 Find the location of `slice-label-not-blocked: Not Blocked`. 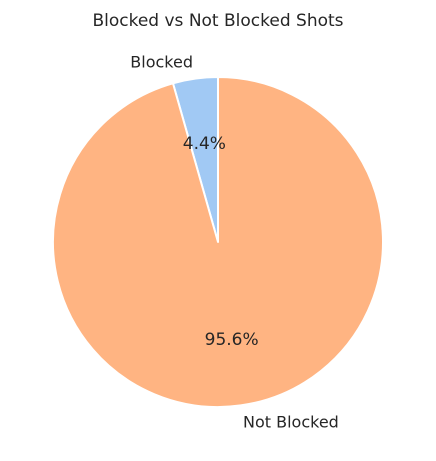

slice-label-not-blocked: Not Blocked is located at coordinates (291, 421).